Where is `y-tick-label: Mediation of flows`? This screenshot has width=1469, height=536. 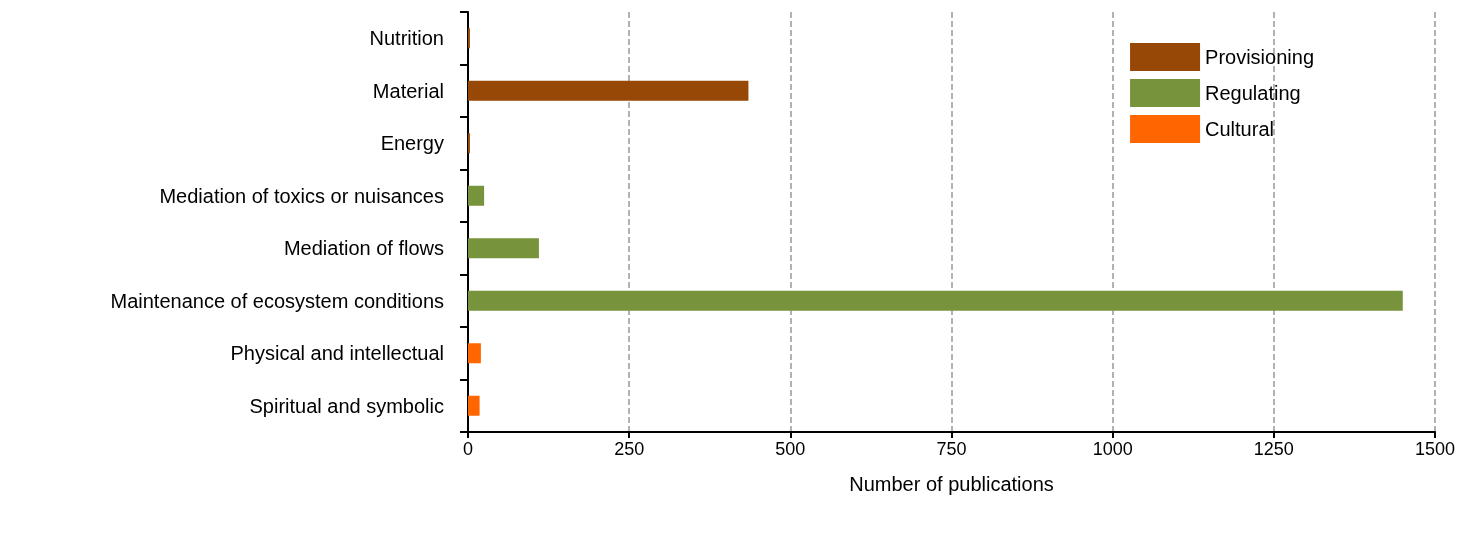
y-tick-label: Mediation of flows is located at coordinates (363, 248).